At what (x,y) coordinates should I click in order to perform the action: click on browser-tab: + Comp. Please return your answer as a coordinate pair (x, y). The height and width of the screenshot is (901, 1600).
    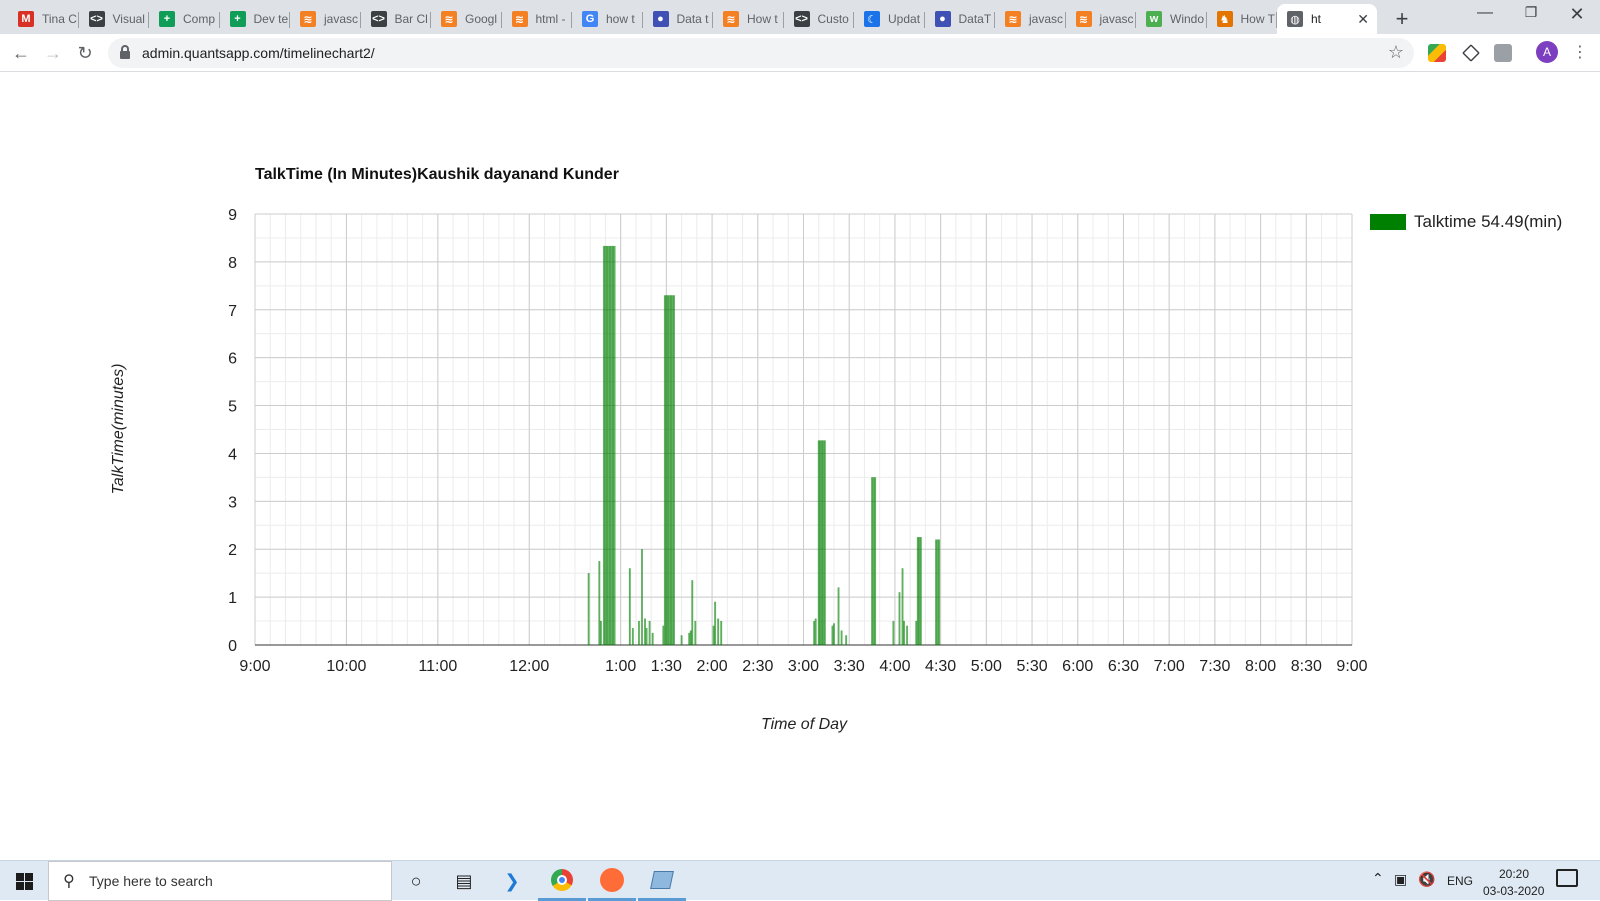
    Looking at the image, I should click on (184, 19).